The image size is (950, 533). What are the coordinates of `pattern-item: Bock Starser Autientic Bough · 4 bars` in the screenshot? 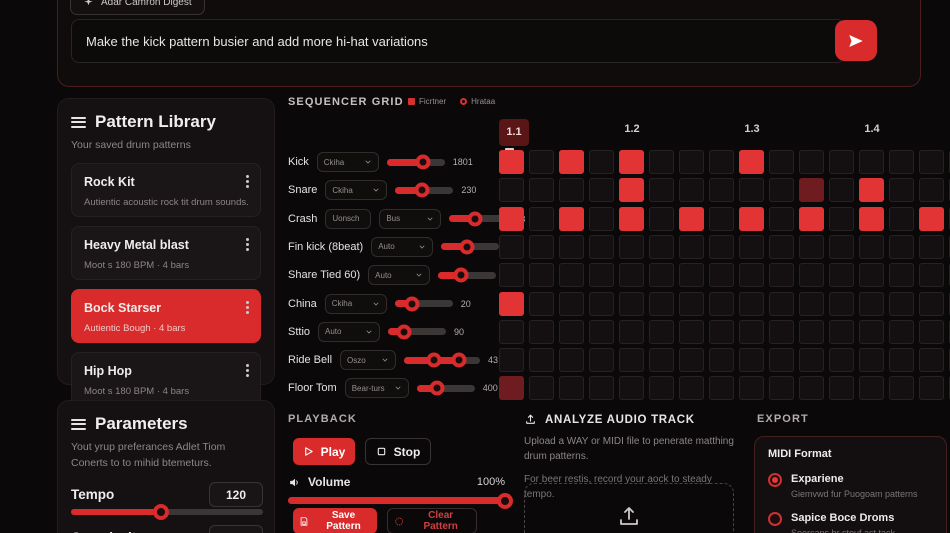 It's located at (166, 315).